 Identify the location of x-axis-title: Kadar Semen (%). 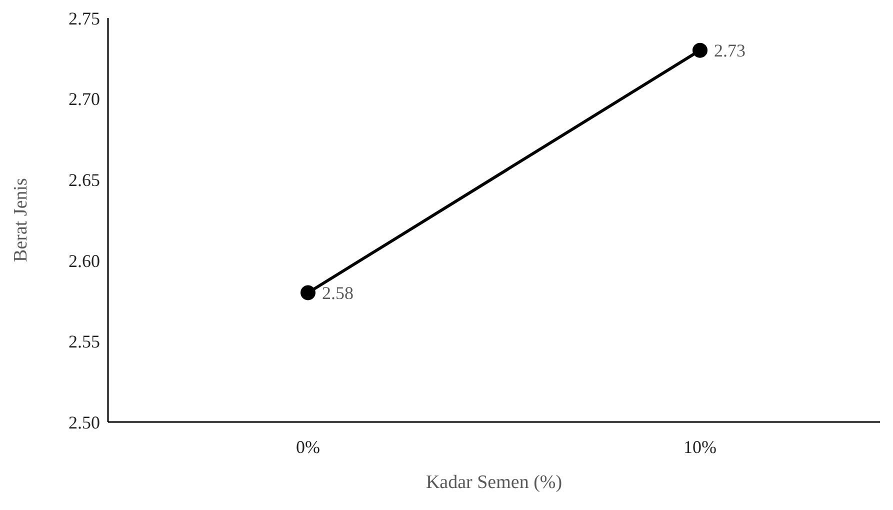
(494, 482).